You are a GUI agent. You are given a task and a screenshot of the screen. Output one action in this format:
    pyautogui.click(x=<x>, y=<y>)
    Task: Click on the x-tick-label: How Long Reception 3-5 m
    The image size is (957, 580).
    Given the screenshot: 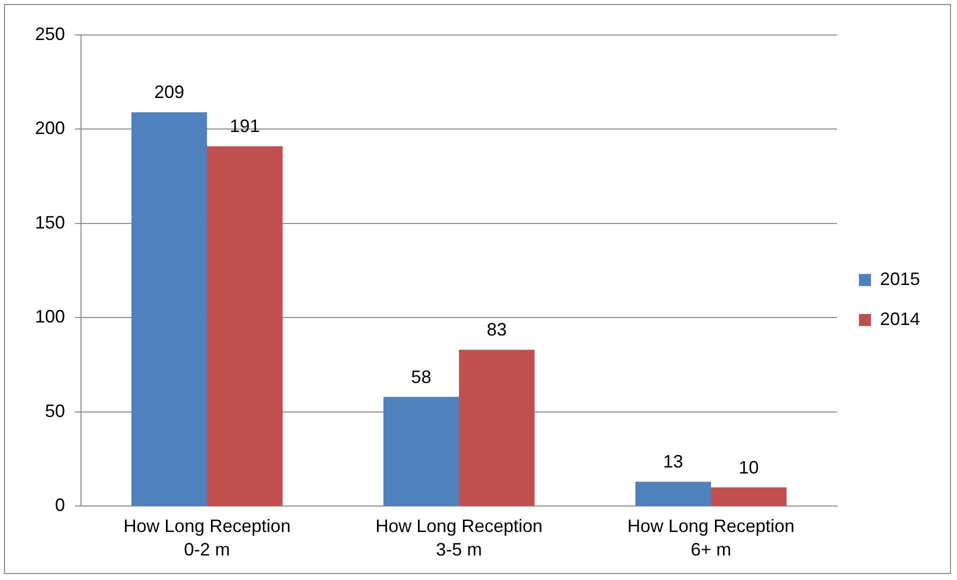 What is the action you would take?
    pyautogui.click(x=459, y=538)
    